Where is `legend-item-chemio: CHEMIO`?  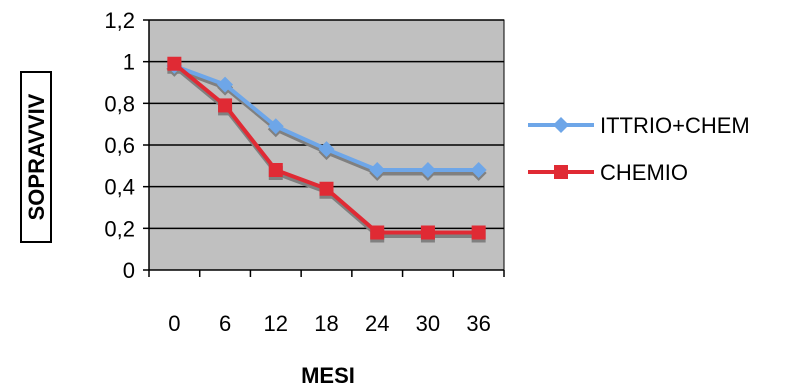 legend-item-chemio: CHEMIO is located at coordinates (608, 172).